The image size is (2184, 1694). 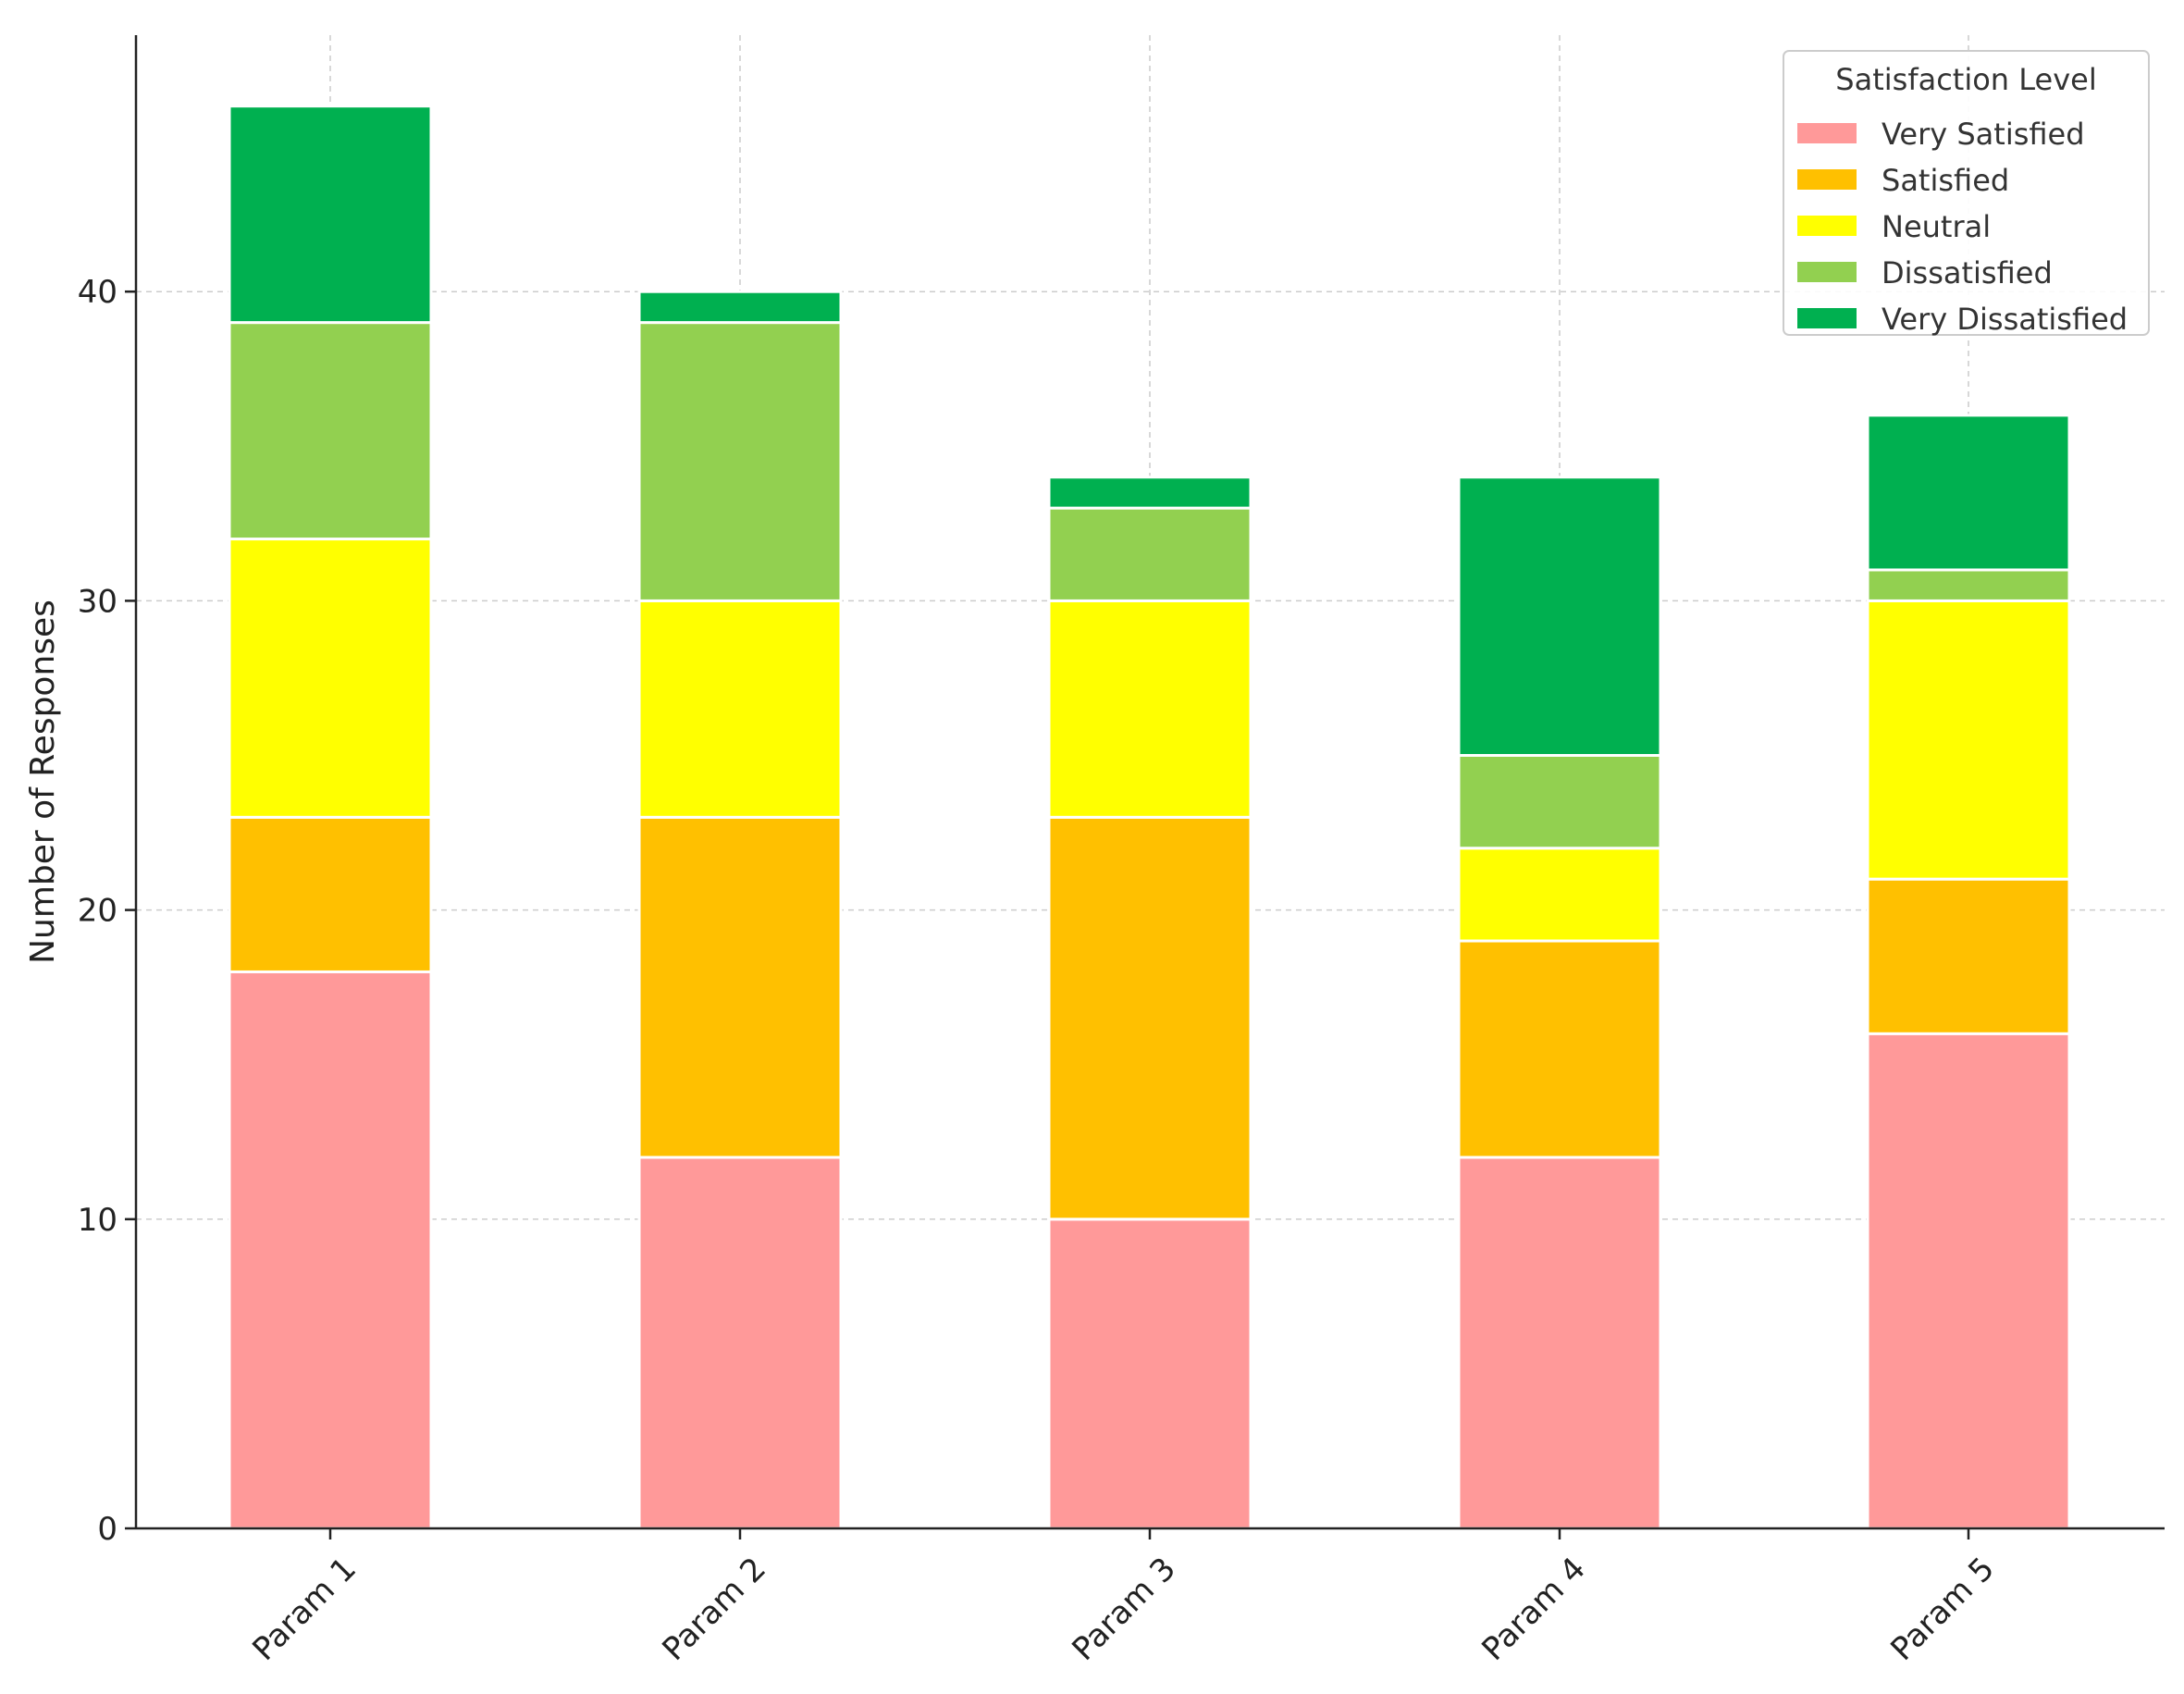 I want to click on y-tick-label: 20, so click(x=97, y=911).